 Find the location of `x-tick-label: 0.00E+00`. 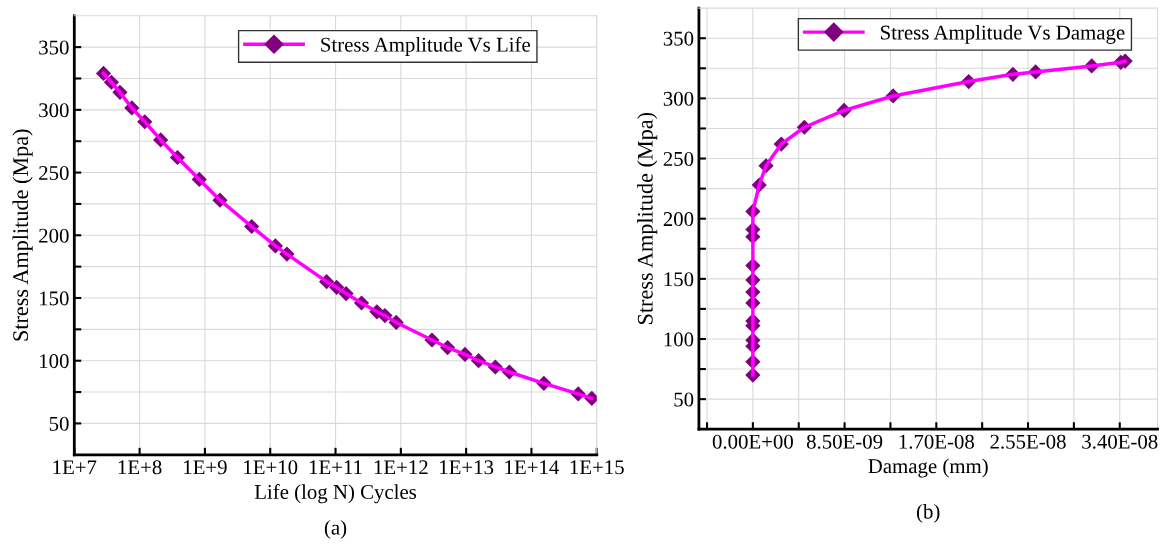

x-tick-label: 0.00E+00 is located at coordinates (752, 441).